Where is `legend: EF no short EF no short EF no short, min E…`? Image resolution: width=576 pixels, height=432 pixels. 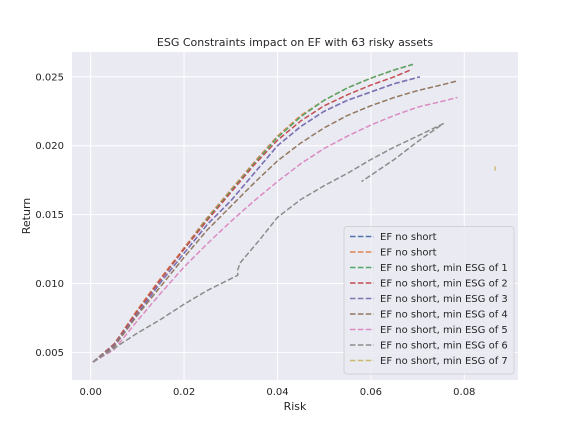
legend: EF no short EF no short EF no short, min E… is located at coordinates (429, 300).